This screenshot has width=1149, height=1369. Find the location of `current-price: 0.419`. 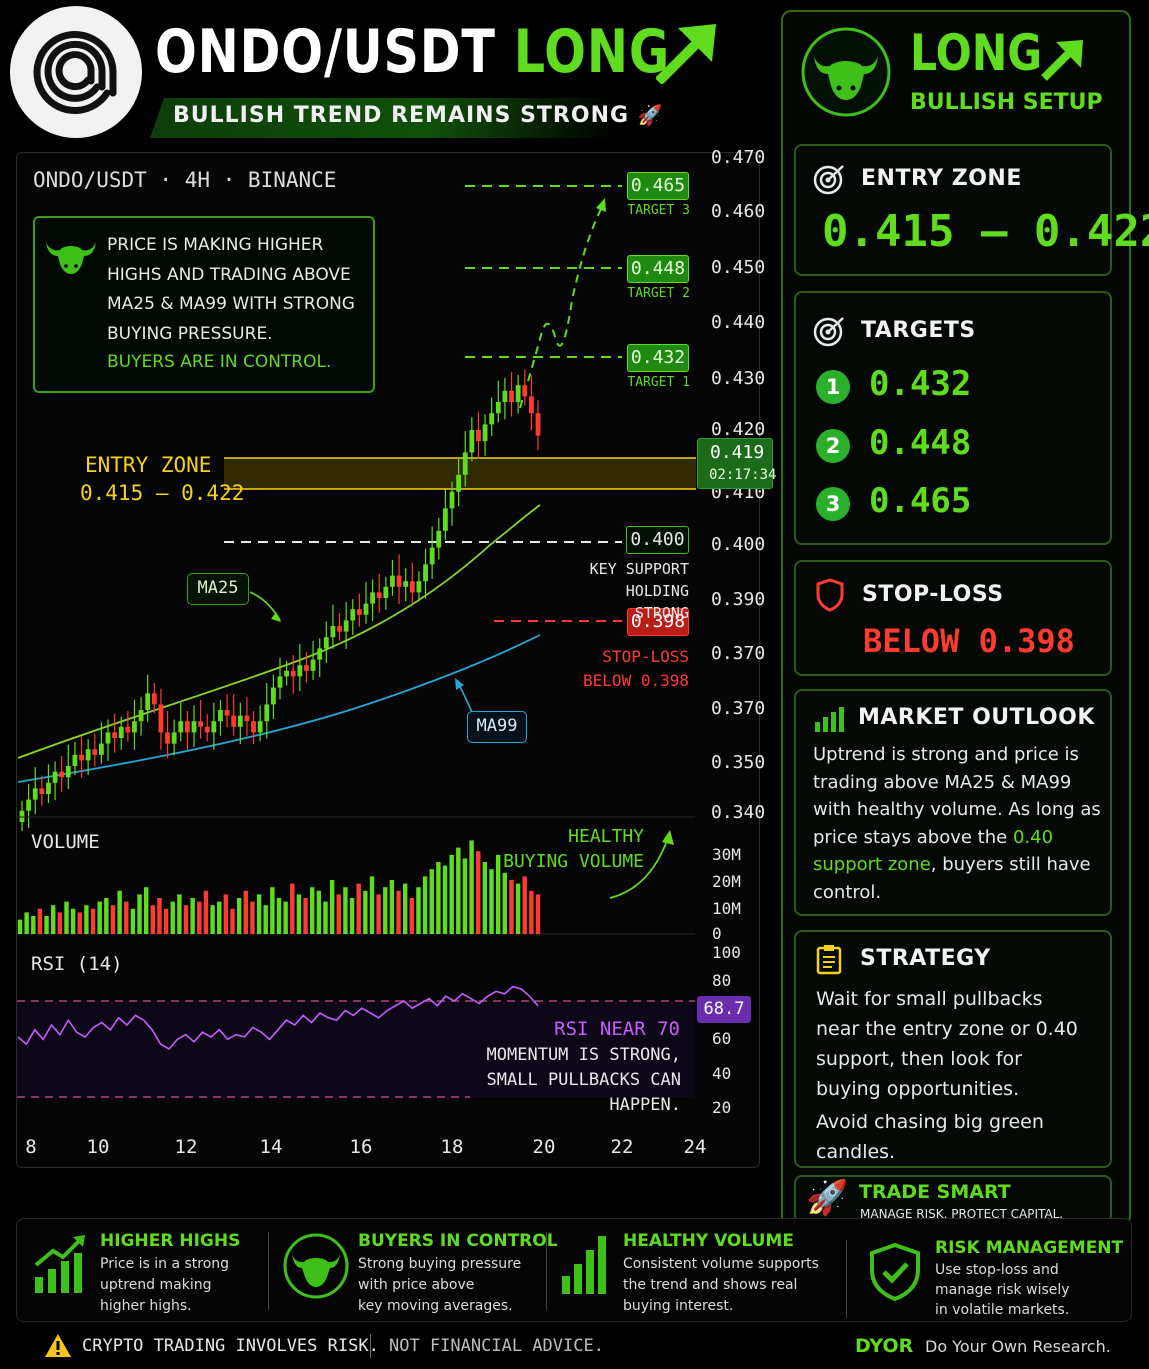

current-price: 0.419 is located at coordinates (737, 452).